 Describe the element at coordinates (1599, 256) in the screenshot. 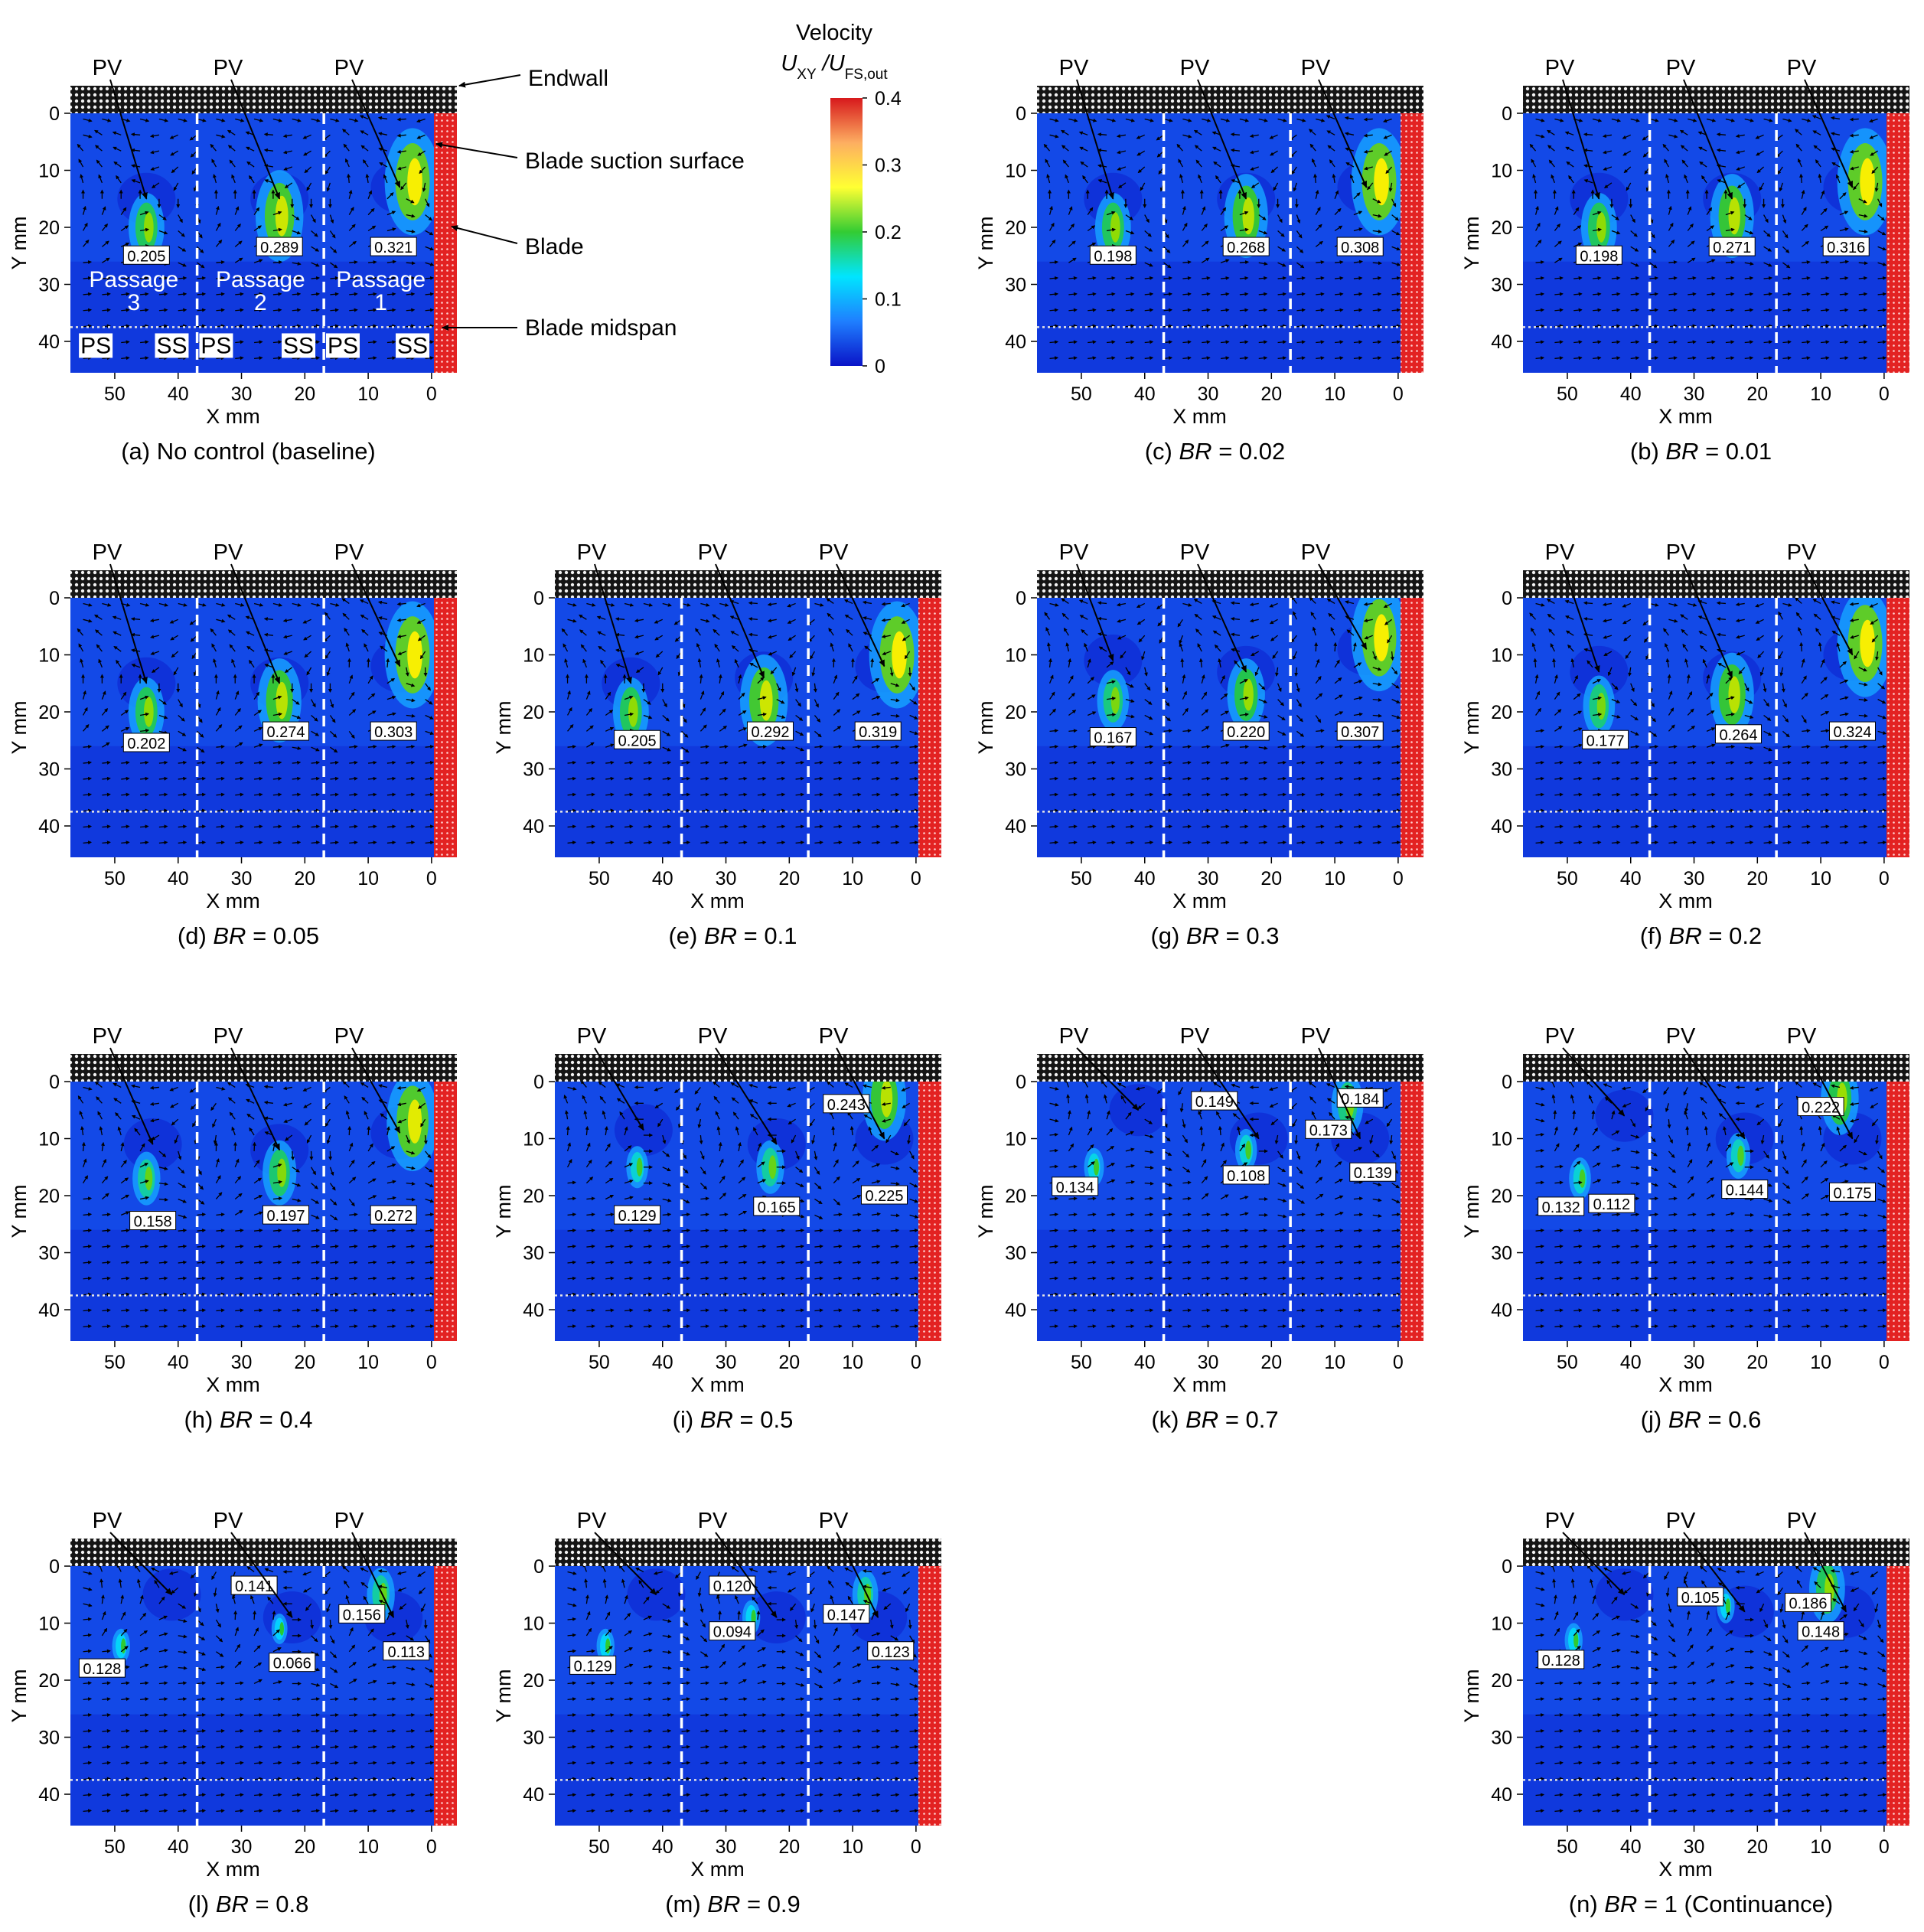

I see `max-velocity-label: 0.198` at that location.